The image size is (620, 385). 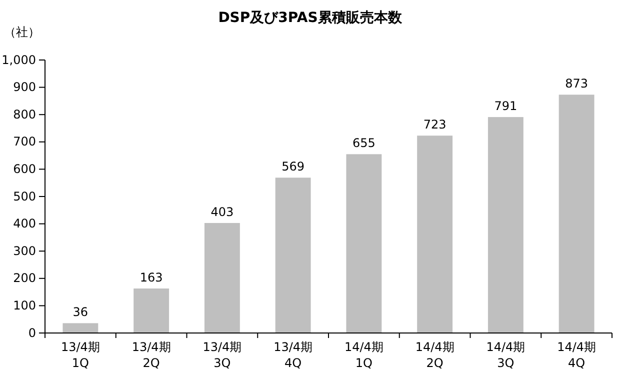 What do you see at coordinates (151, 355) in the screenshot?
I see `x-tick-label: 13/4期 2Q` at bounding box center [151, 355].